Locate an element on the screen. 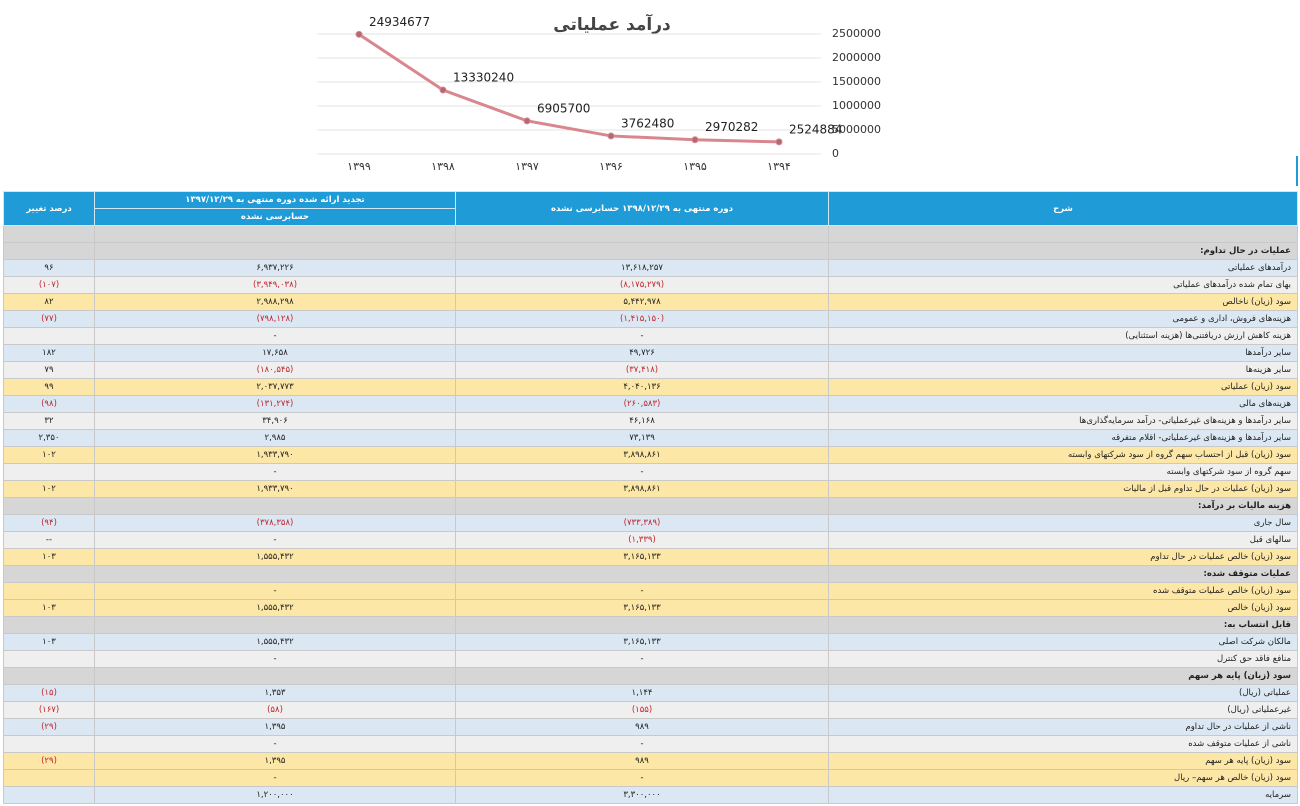 The image size is (1300, 806). table-row: مالکان شرکت اصلی ۳,۱۶۵,۱۳۳ ۱,۵۵۵,۴۳۲ ۱۰۳ is located at coordinates (650, 642).